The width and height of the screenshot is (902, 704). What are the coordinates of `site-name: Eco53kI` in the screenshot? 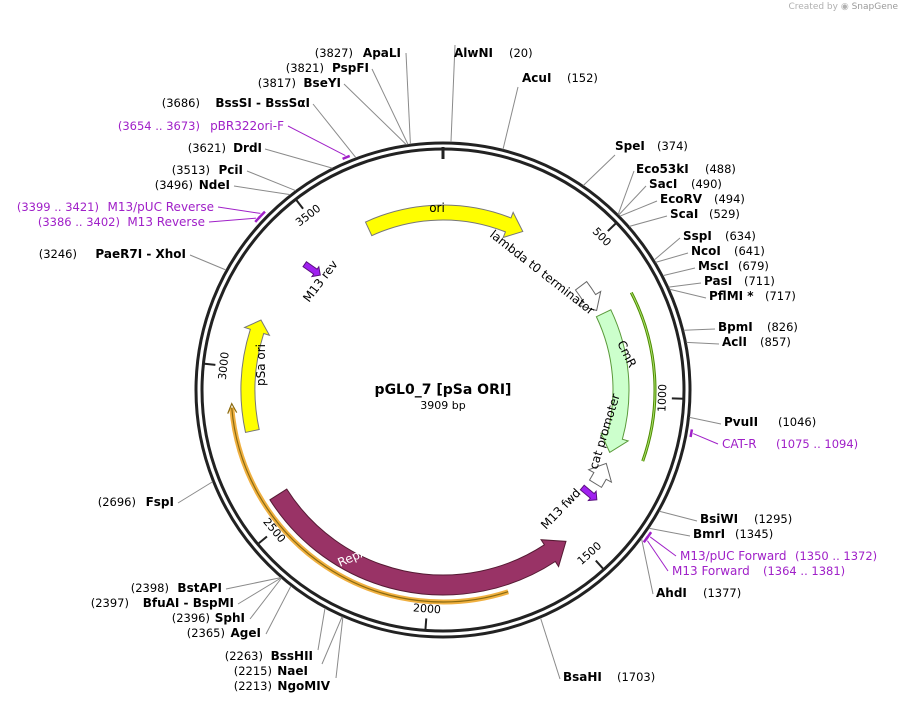 It's located at (662, 169).